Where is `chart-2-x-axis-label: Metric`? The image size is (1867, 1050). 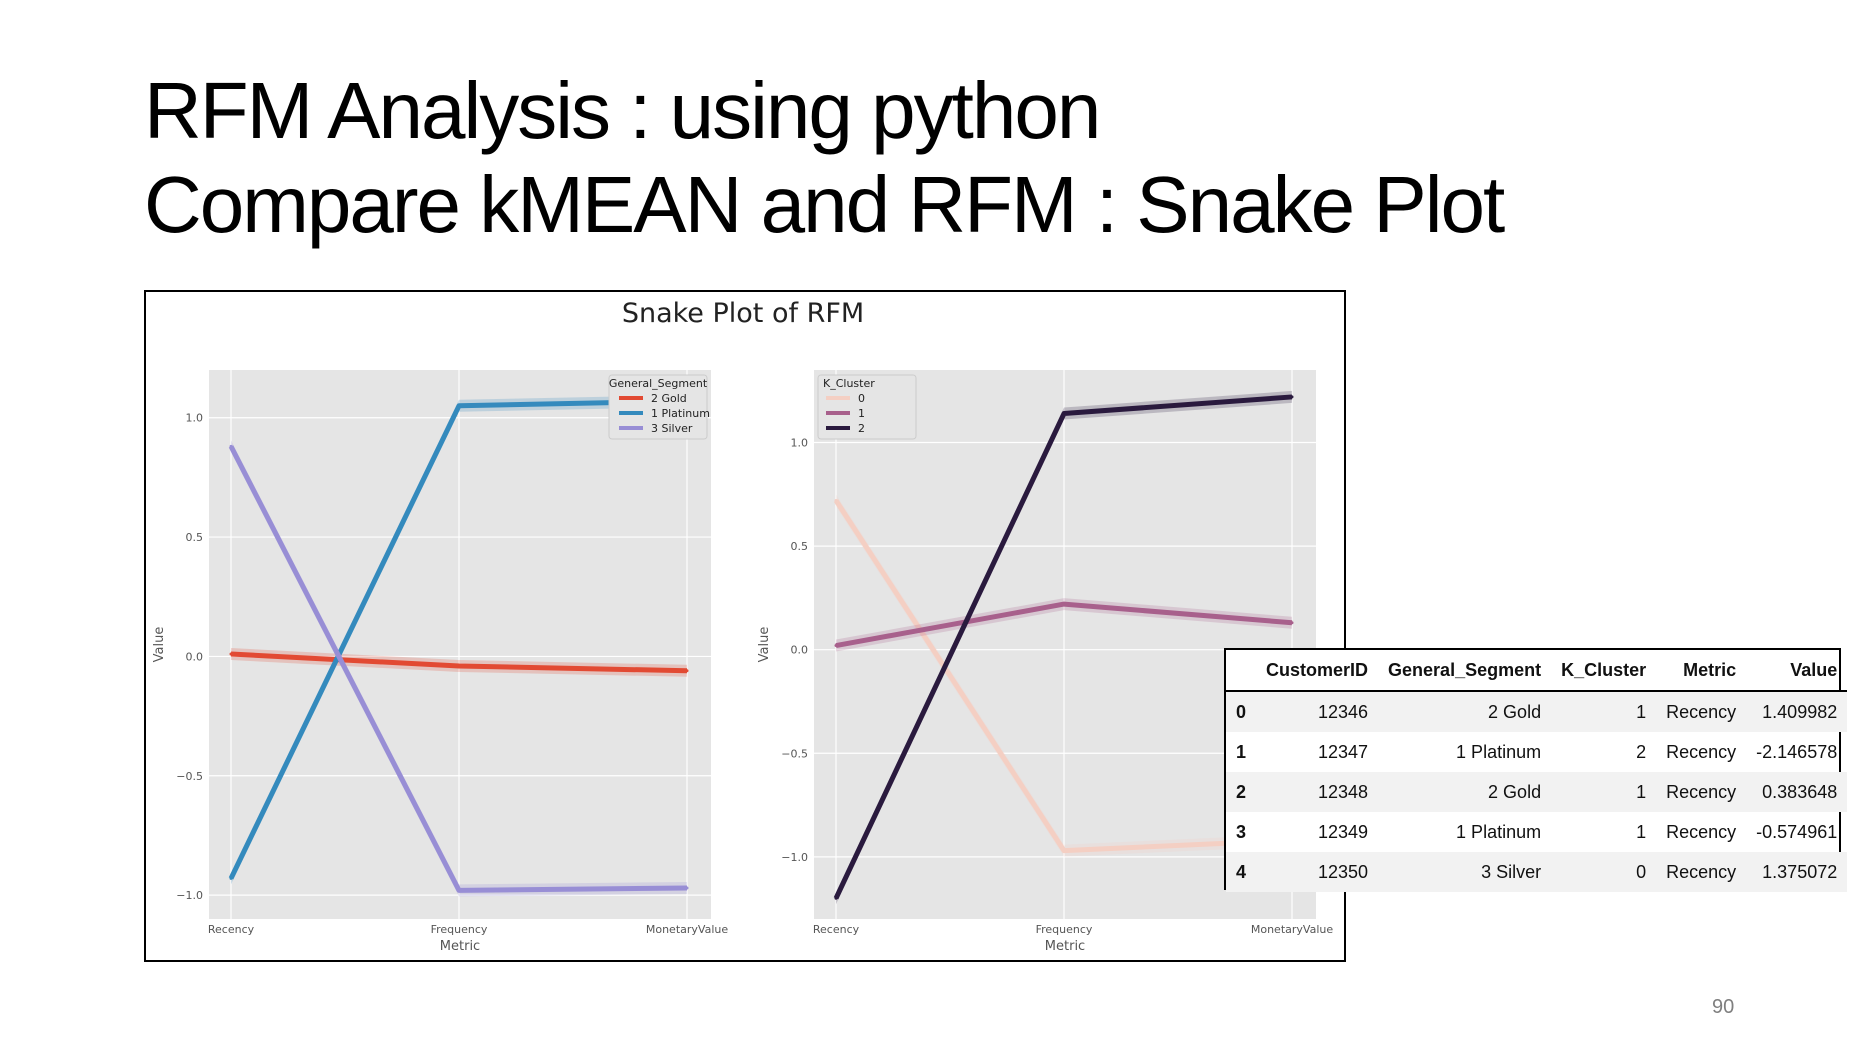
chart-2-x-axis-label: Metric is located at coordinates (1065, 946).